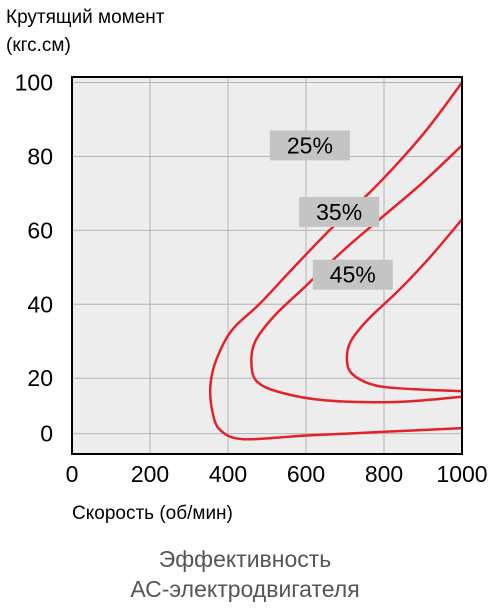  Describe the element at coordinates (85, 17) in the screenshot. I see `y-axis-label-line1: Крутящий момент` at that location.